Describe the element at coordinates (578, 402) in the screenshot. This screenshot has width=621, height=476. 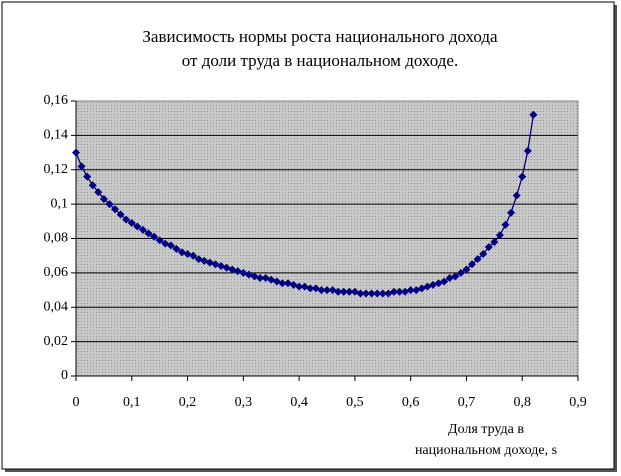
I see `x-tick-label: 0,9` at that location.